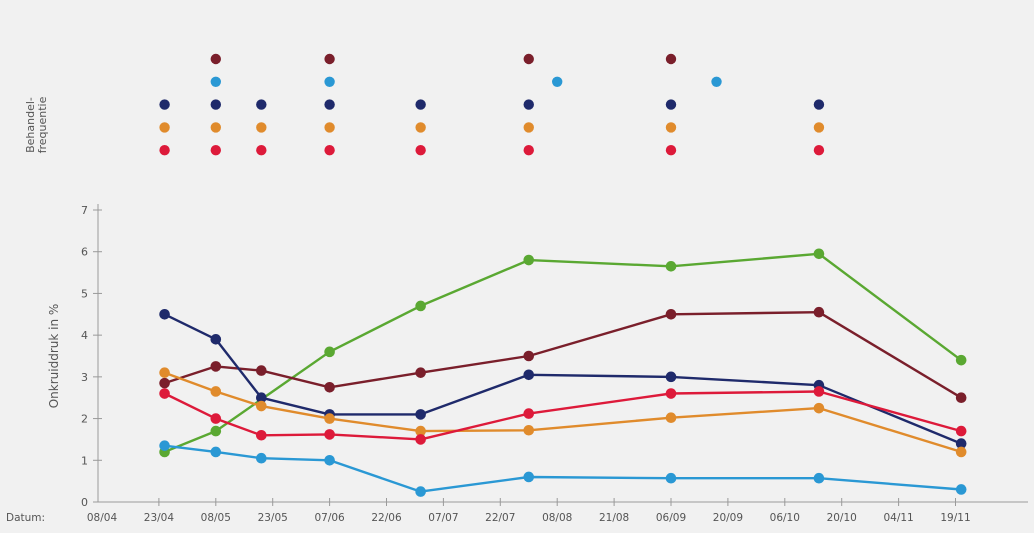 This screenshot has height=533, width=1034. I want to click on y-tick-label: 2, so click(84, 419).